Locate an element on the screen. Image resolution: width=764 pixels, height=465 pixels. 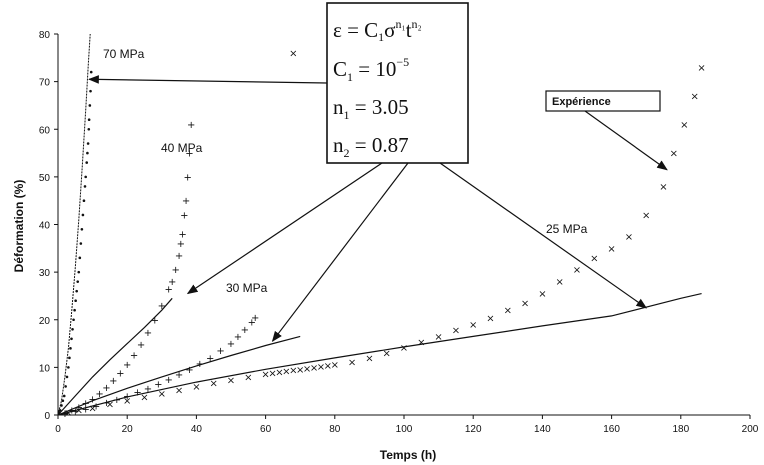
x-tick-label: 60 is located at coordinates (266, 429).